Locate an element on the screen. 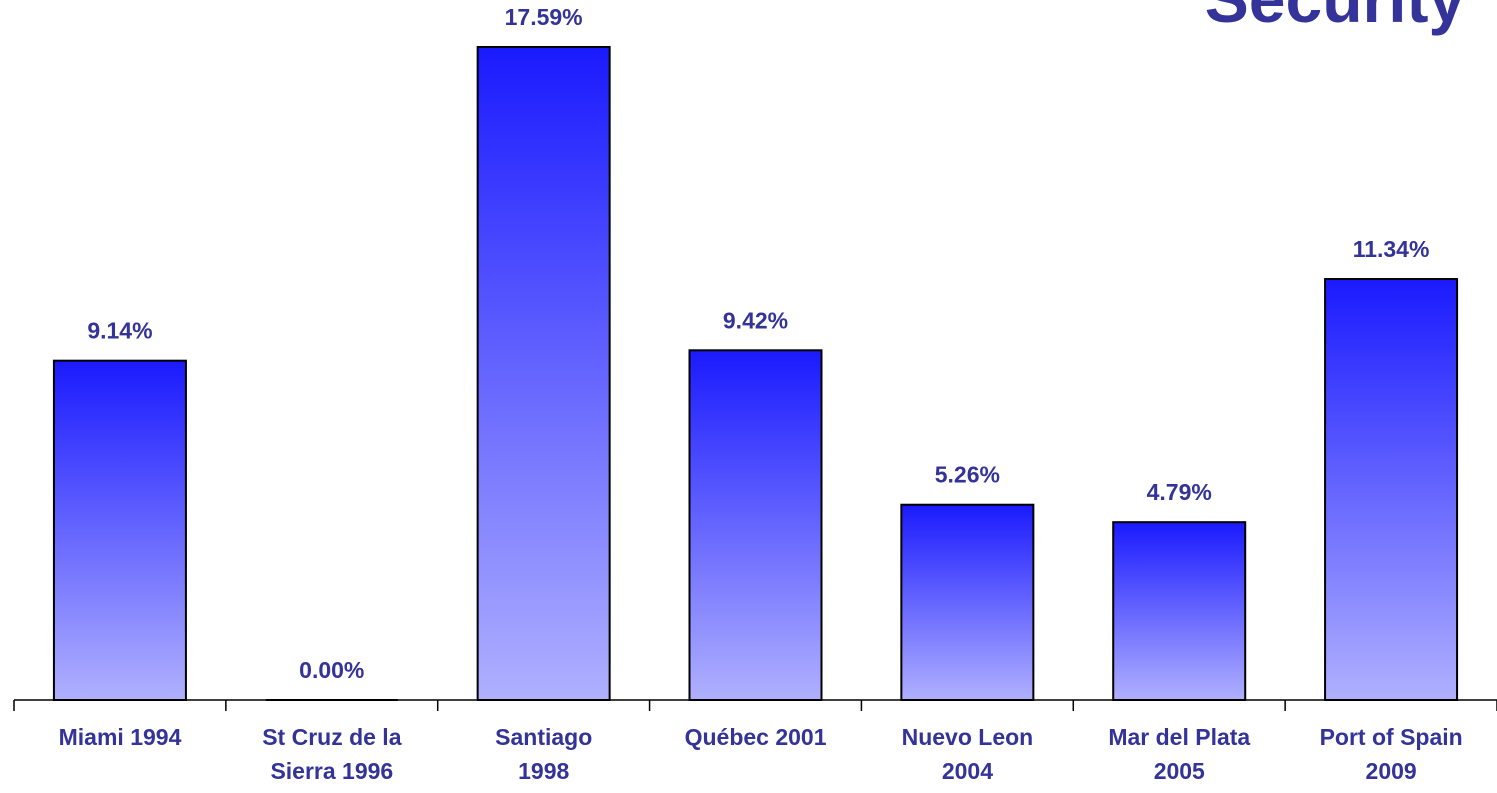 The image size is (1497, 793). x-tick-label: Nuevo Leon 2004 is located at coordinates (967, 754).